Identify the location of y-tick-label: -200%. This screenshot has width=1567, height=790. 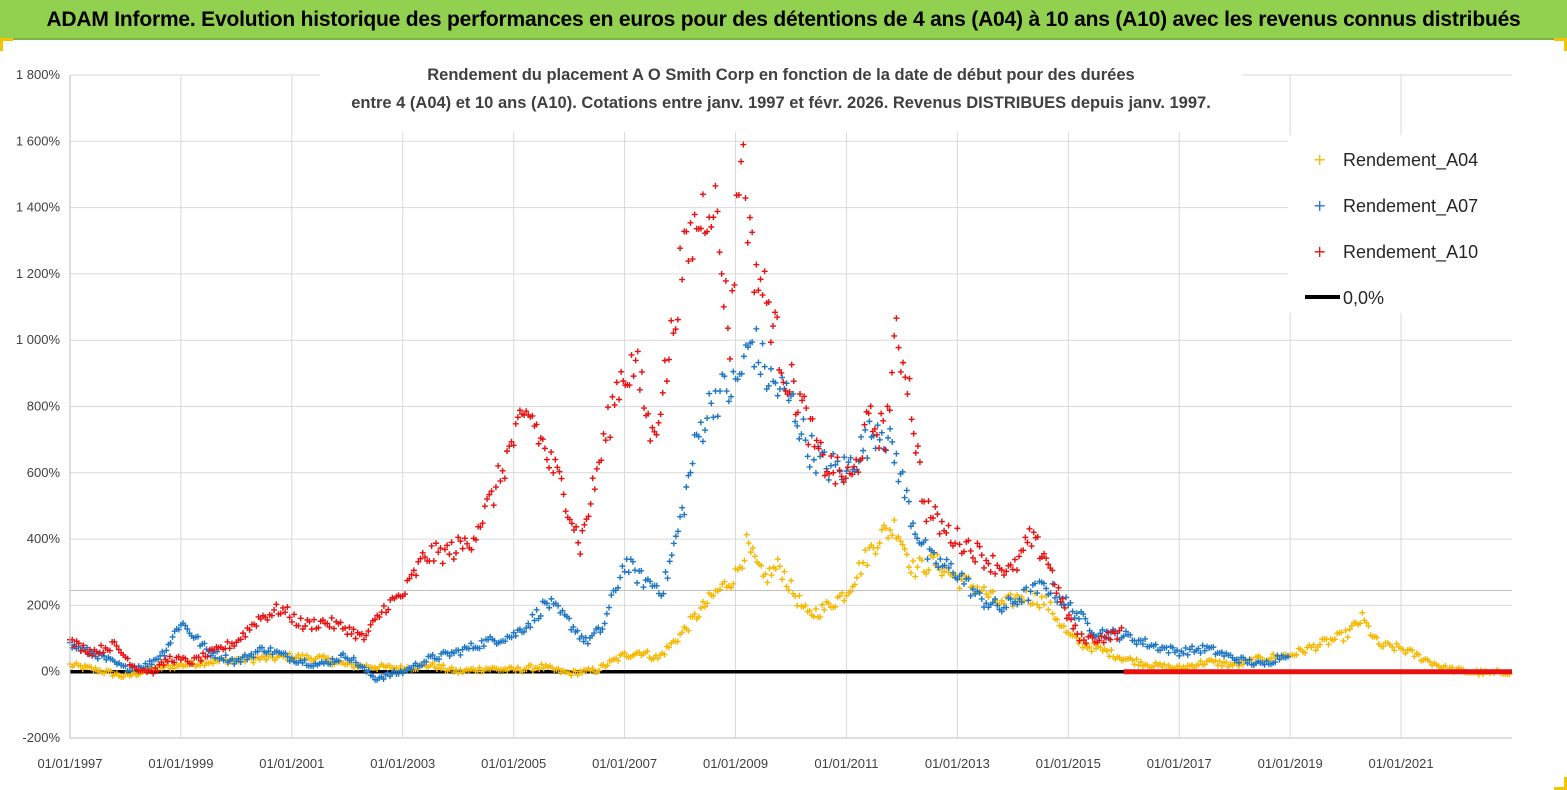
(41, 737).